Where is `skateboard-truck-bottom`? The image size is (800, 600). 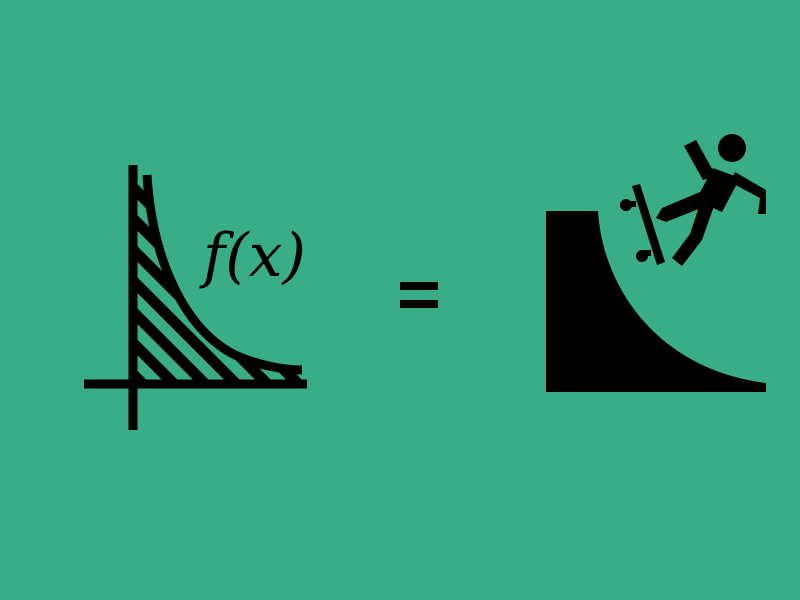 skateboard-truck-bottom is located at coordinates (647, 253).